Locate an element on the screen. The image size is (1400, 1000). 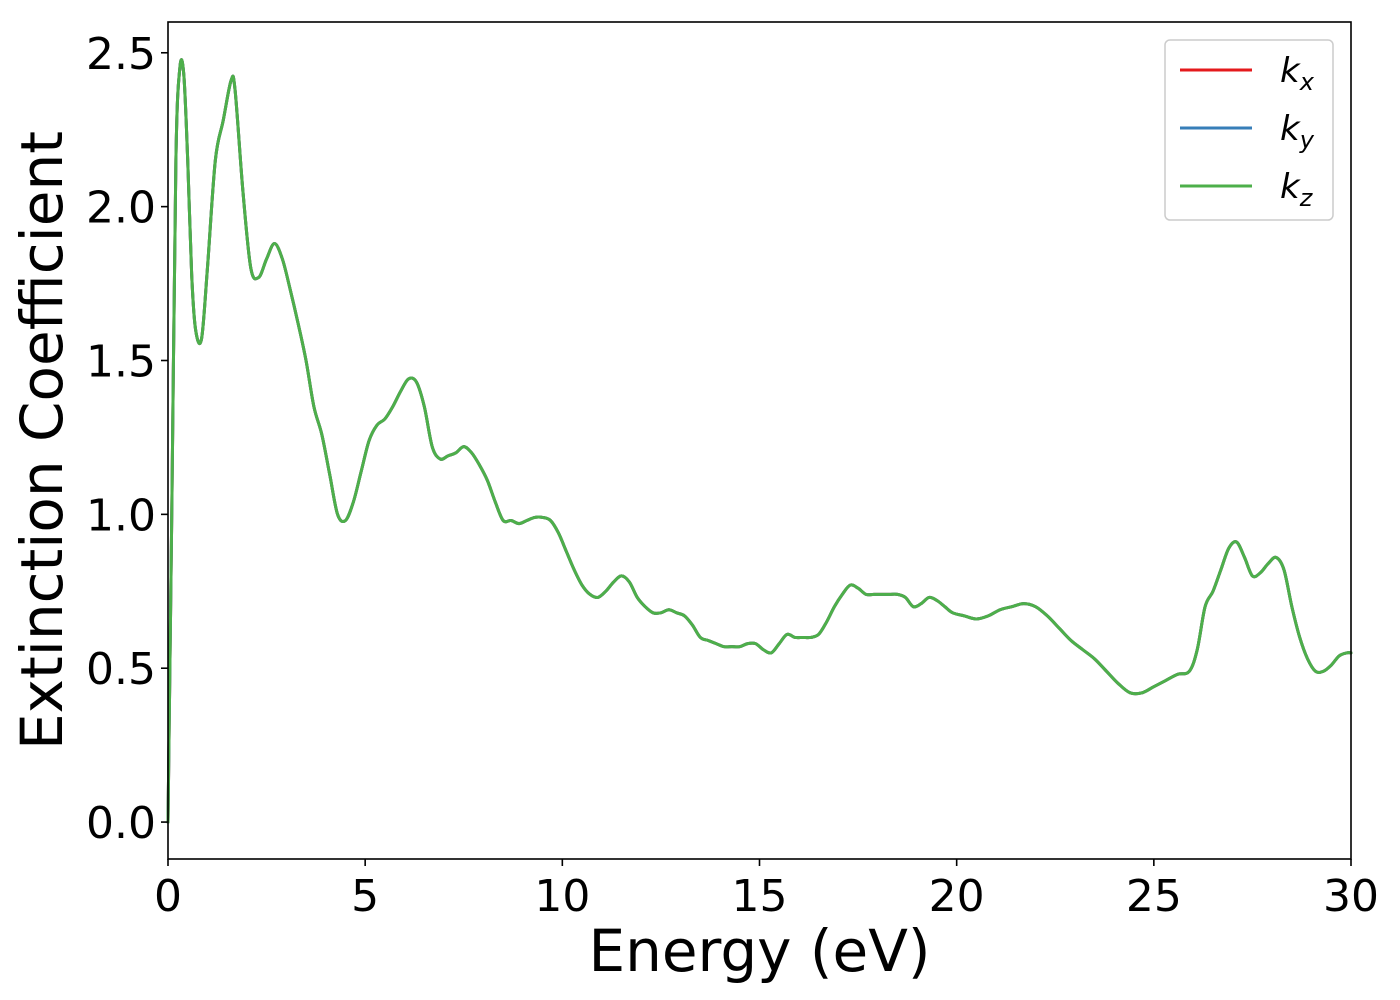
legend-label-y: ky is located at coordinates (1297, 131).